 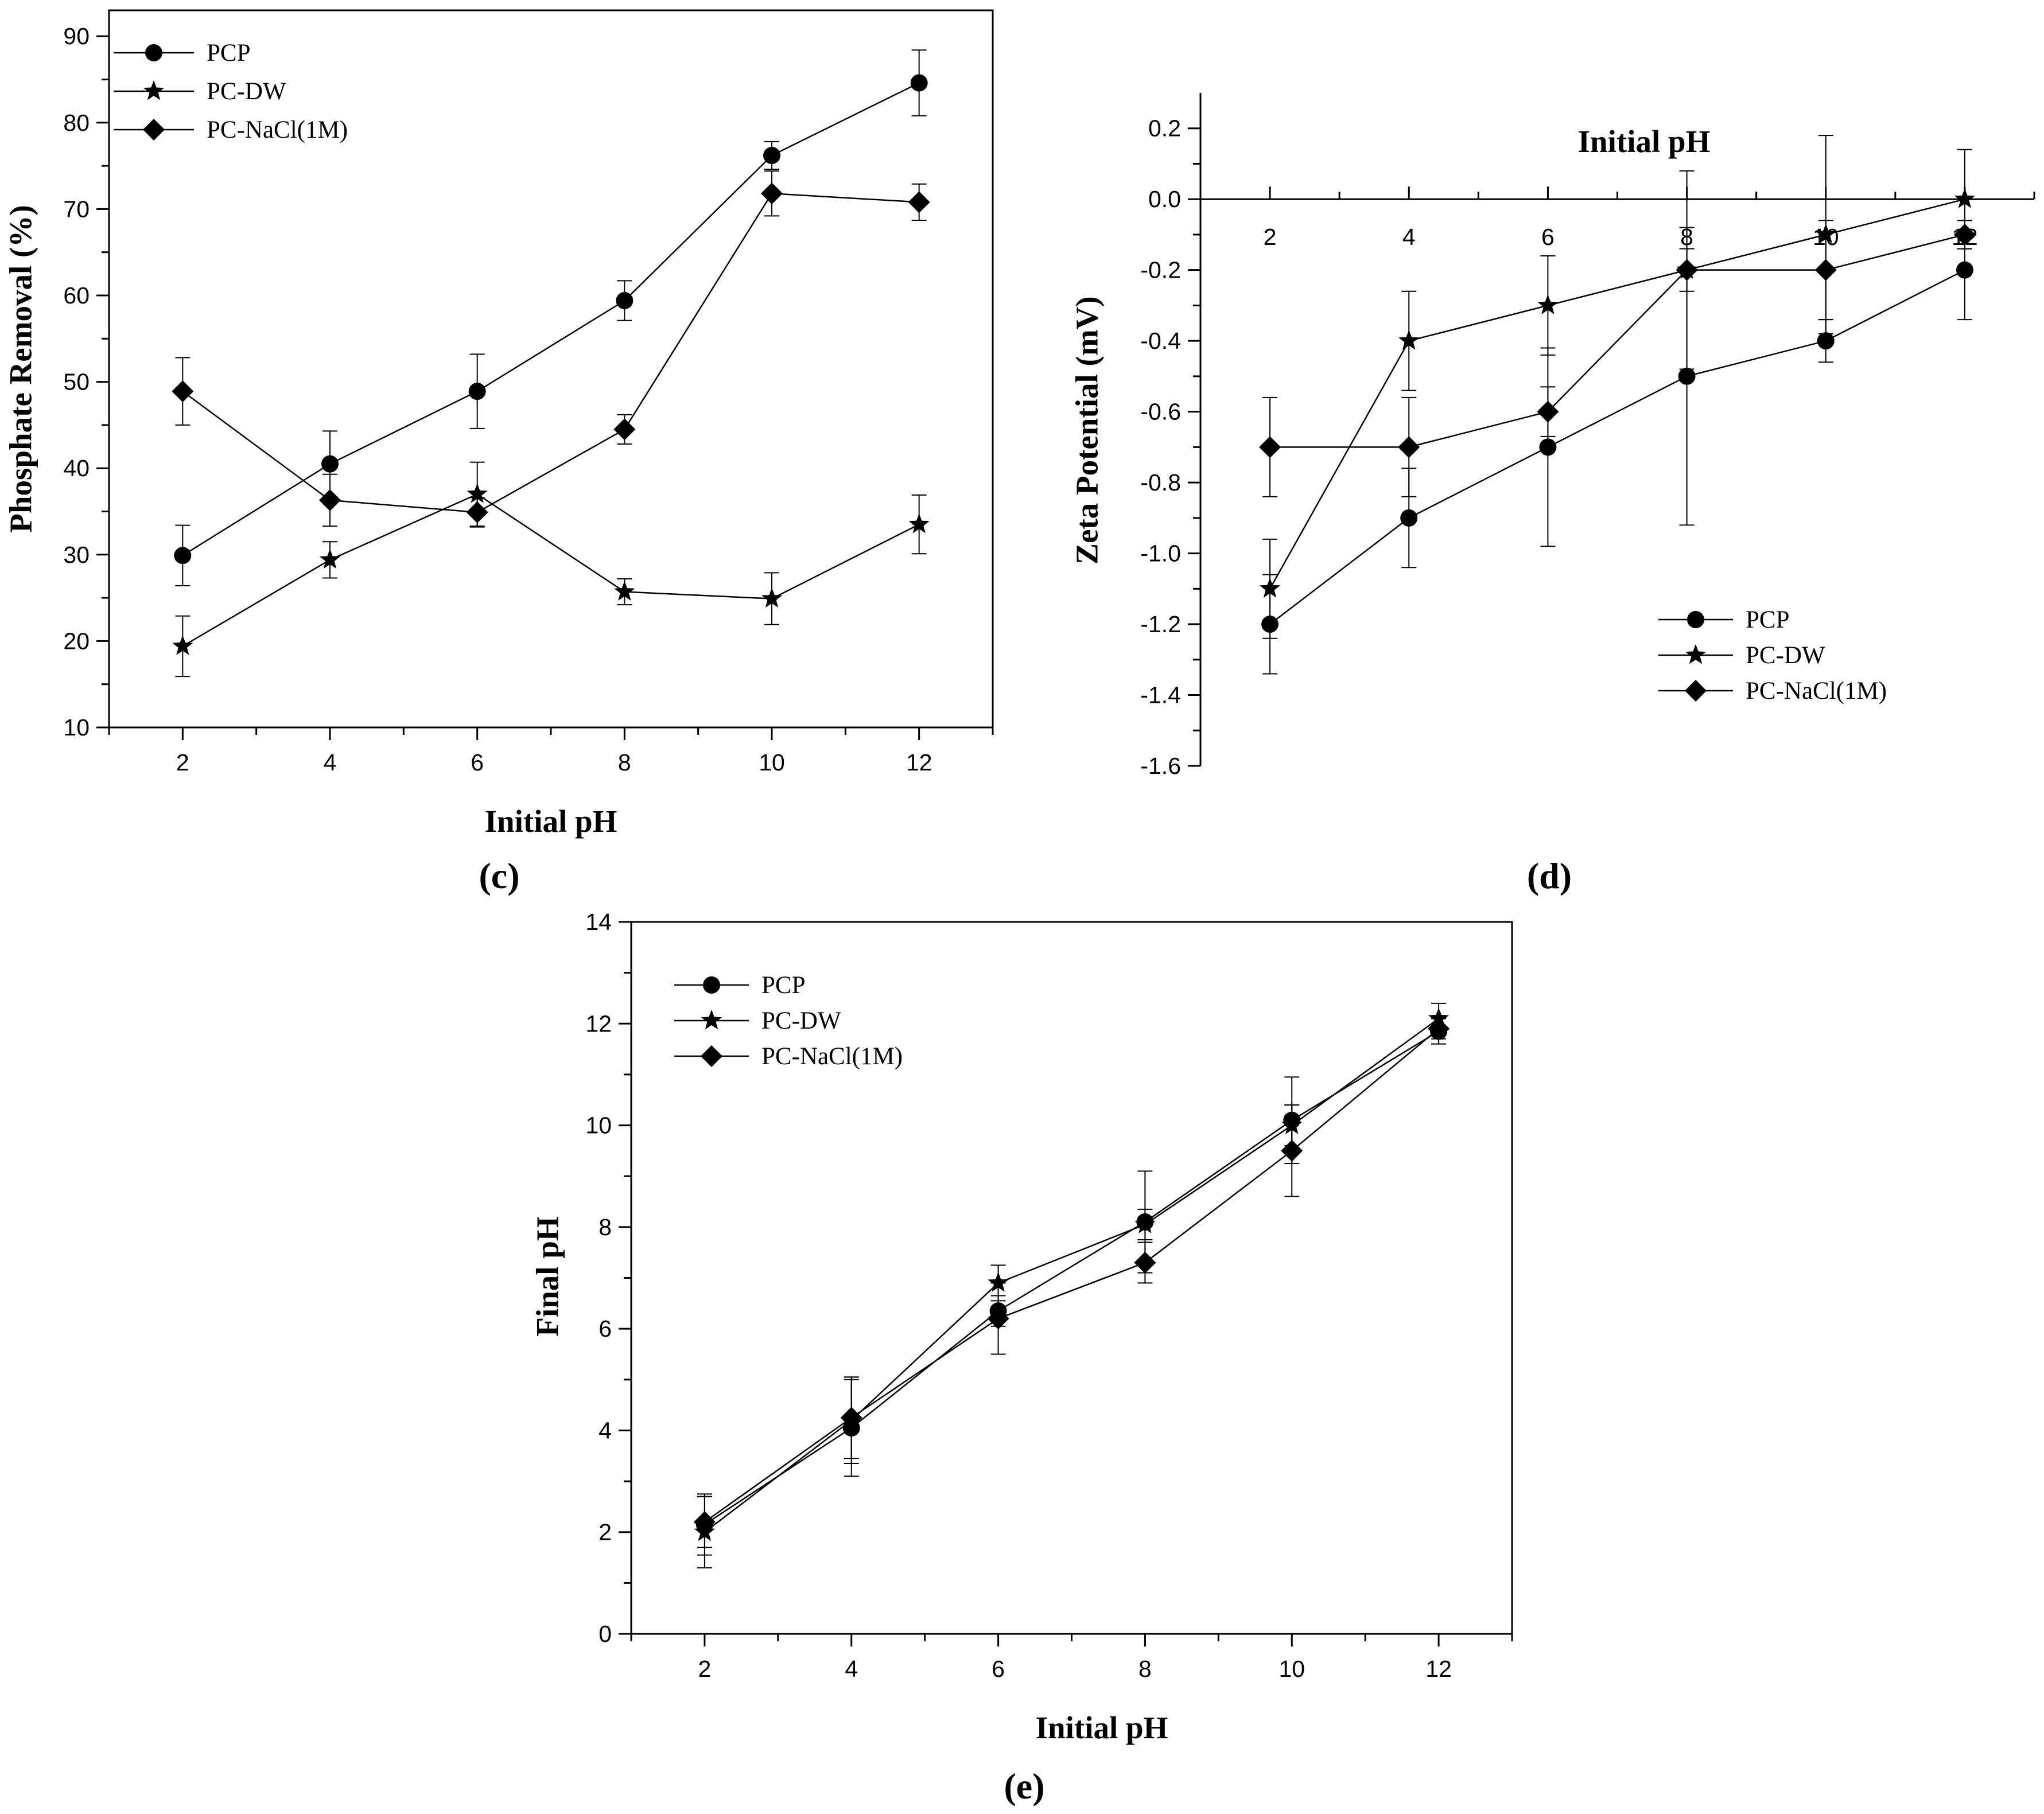 I want to click on panel-label-e: (e), so click(x=1024, y=1786).